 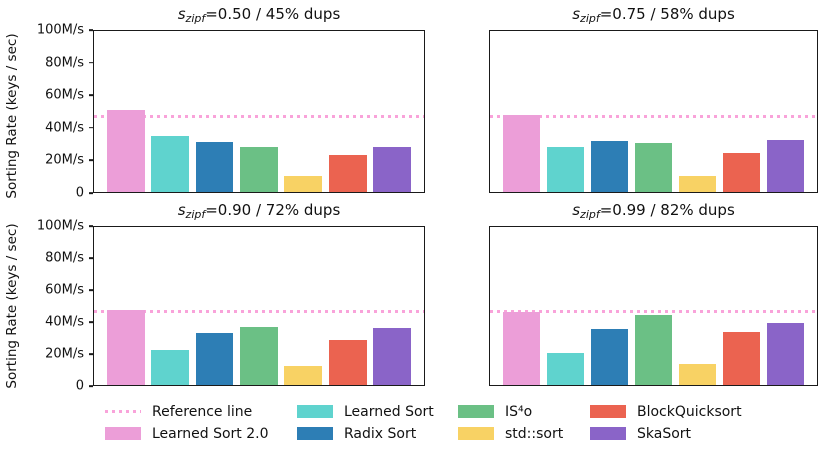 What do you see at coordinates (12, 116) in the screenshot?
I see `y-axis-label-top: Sorting Rate (keys / sec)` at bounding box center [12, 116].